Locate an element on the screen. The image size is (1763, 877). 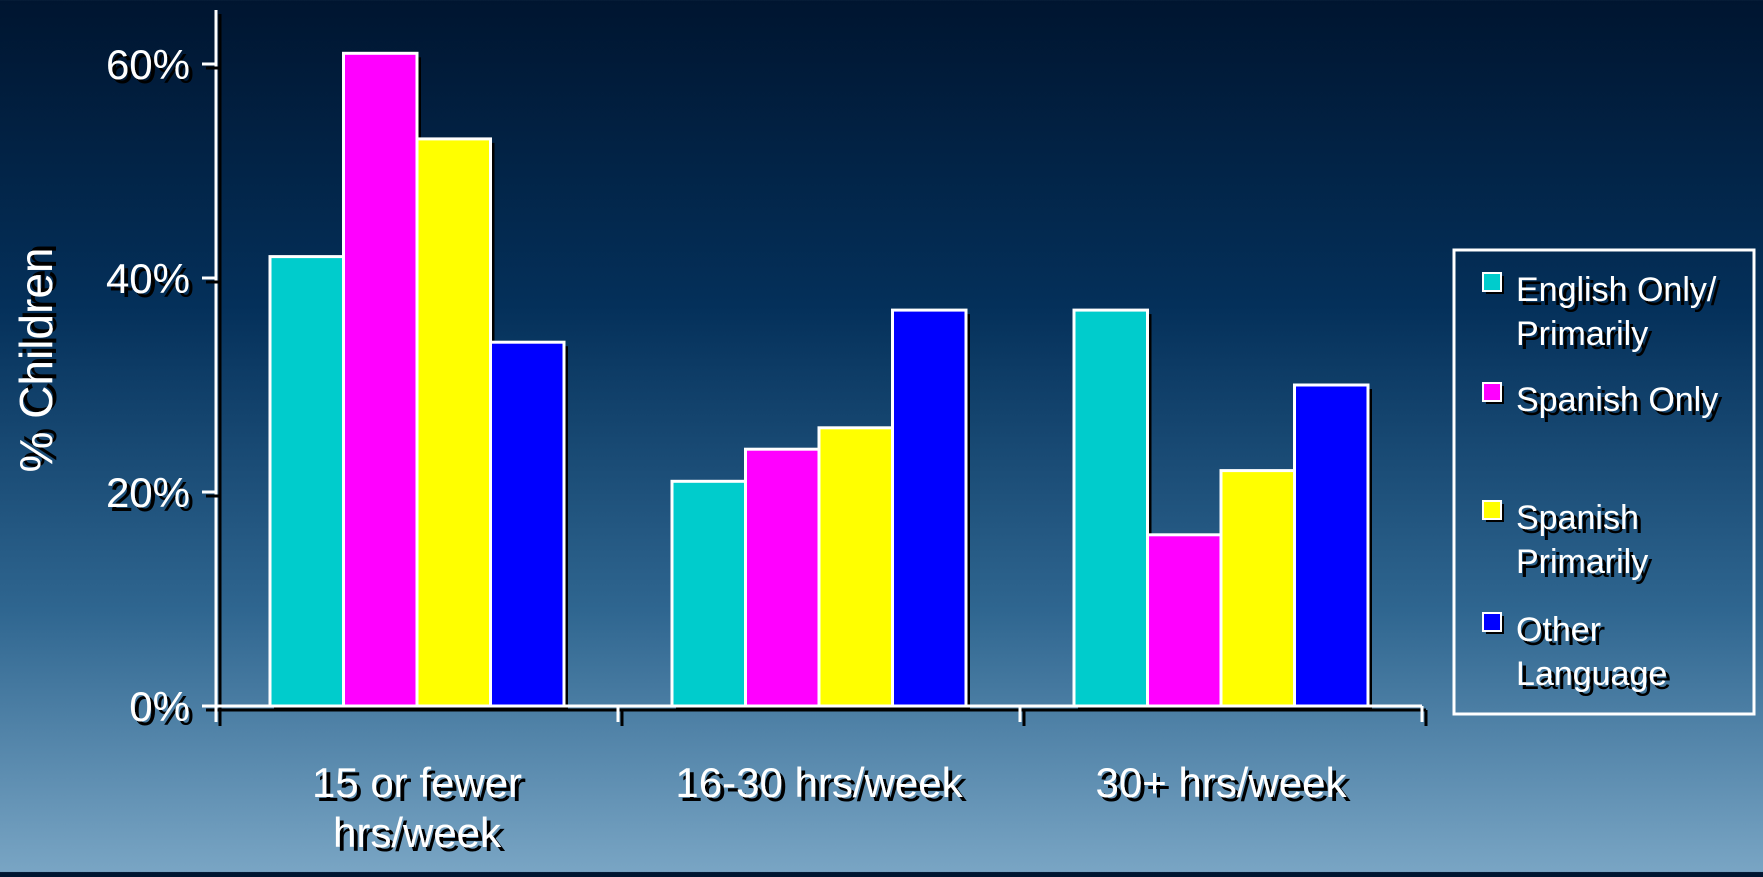
legend-label: Other Language is located at coordinates (1591, 652).